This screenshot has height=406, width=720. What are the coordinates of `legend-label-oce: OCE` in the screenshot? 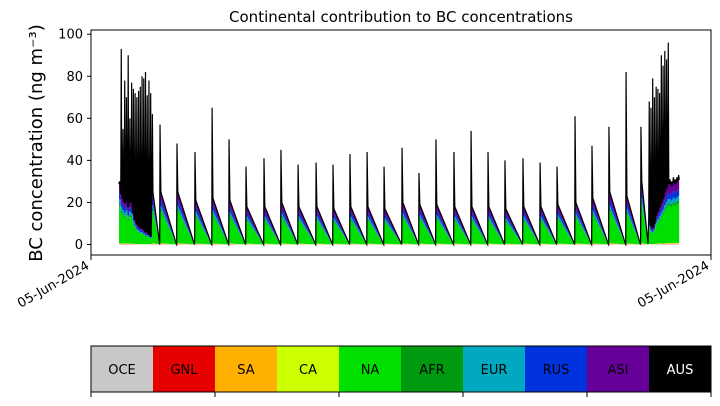 It's located at (122, 370).